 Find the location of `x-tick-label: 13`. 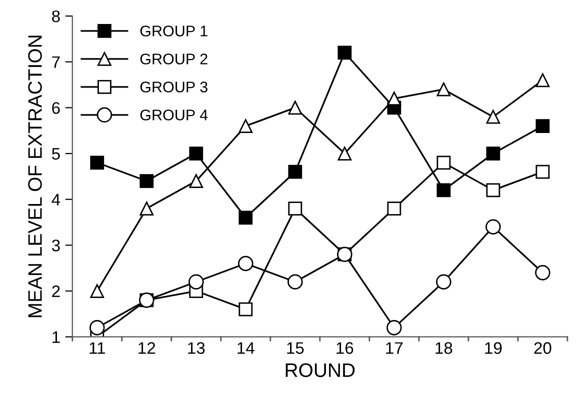

x-tick-label: 13 is located at coordinates (196, 348).